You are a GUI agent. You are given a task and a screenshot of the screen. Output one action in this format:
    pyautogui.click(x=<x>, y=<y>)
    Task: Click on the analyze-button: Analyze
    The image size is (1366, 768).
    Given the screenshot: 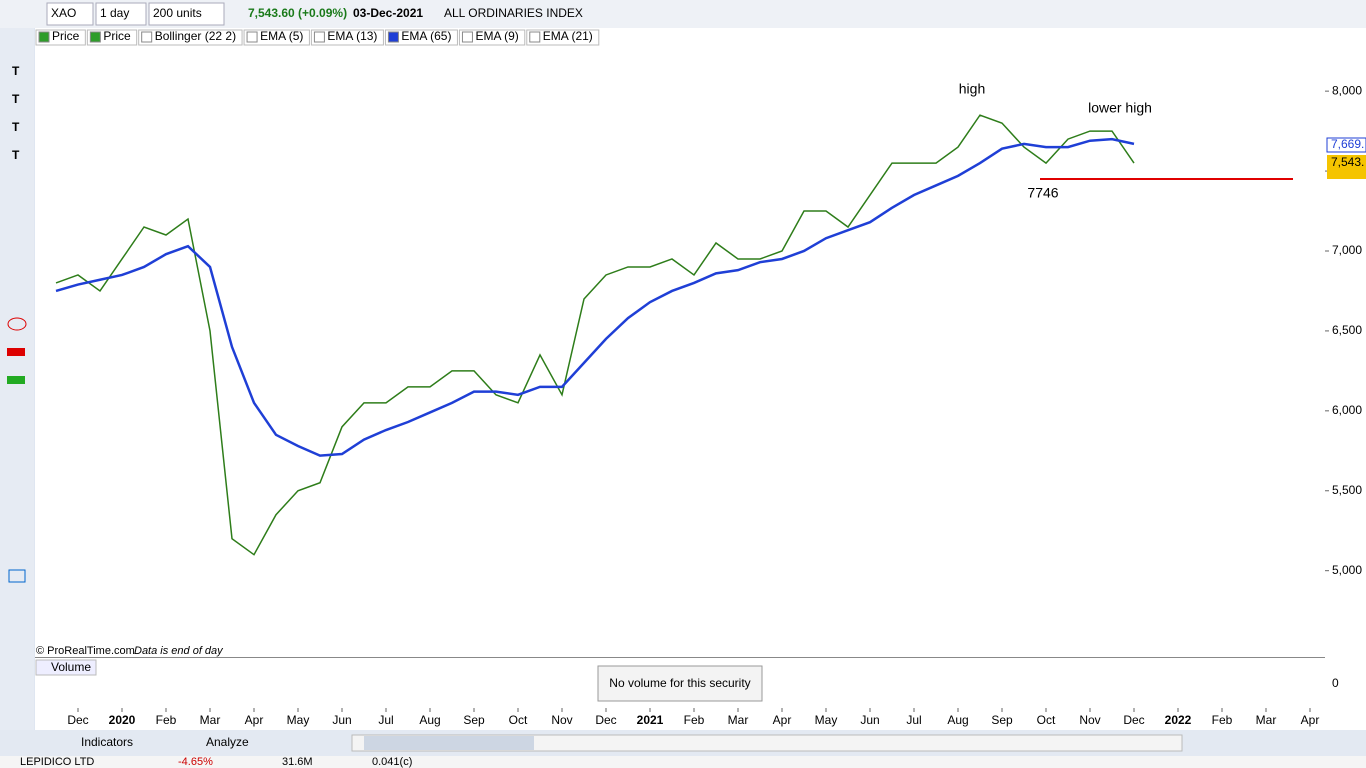 What is the action you would take?
    pyautogui.click(x=227, y=742)
    